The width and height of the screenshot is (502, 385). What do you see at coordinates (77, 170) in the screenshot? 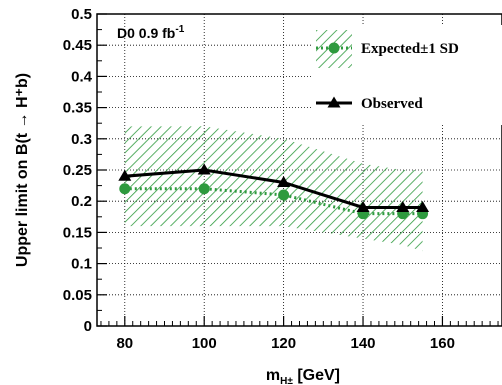
I see `y-tick-label: 0.25` at bounding box center [77, 170].